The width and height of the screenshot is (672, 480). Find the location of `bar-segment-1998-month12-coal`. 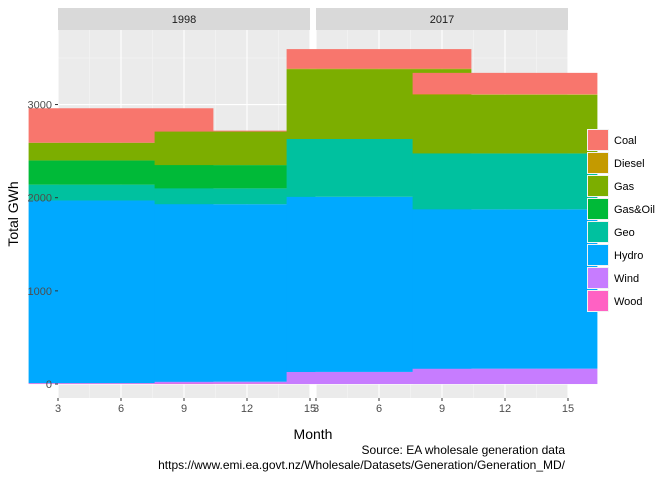

bar-segment-1998-month12-coal is located at coordinates (247, 131).